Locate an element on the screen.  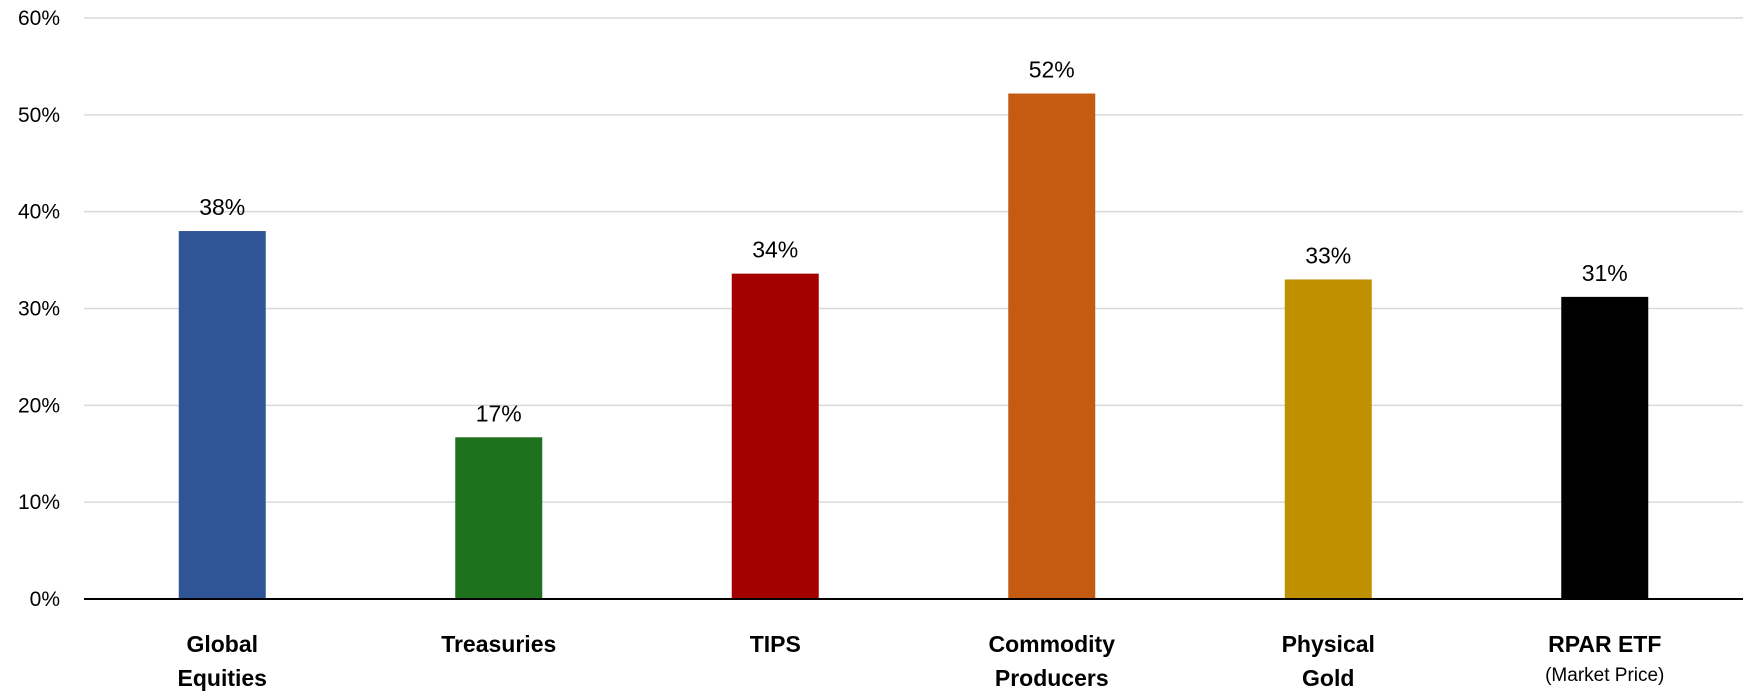
data-label: 34% is located at coordinates (775, 250).